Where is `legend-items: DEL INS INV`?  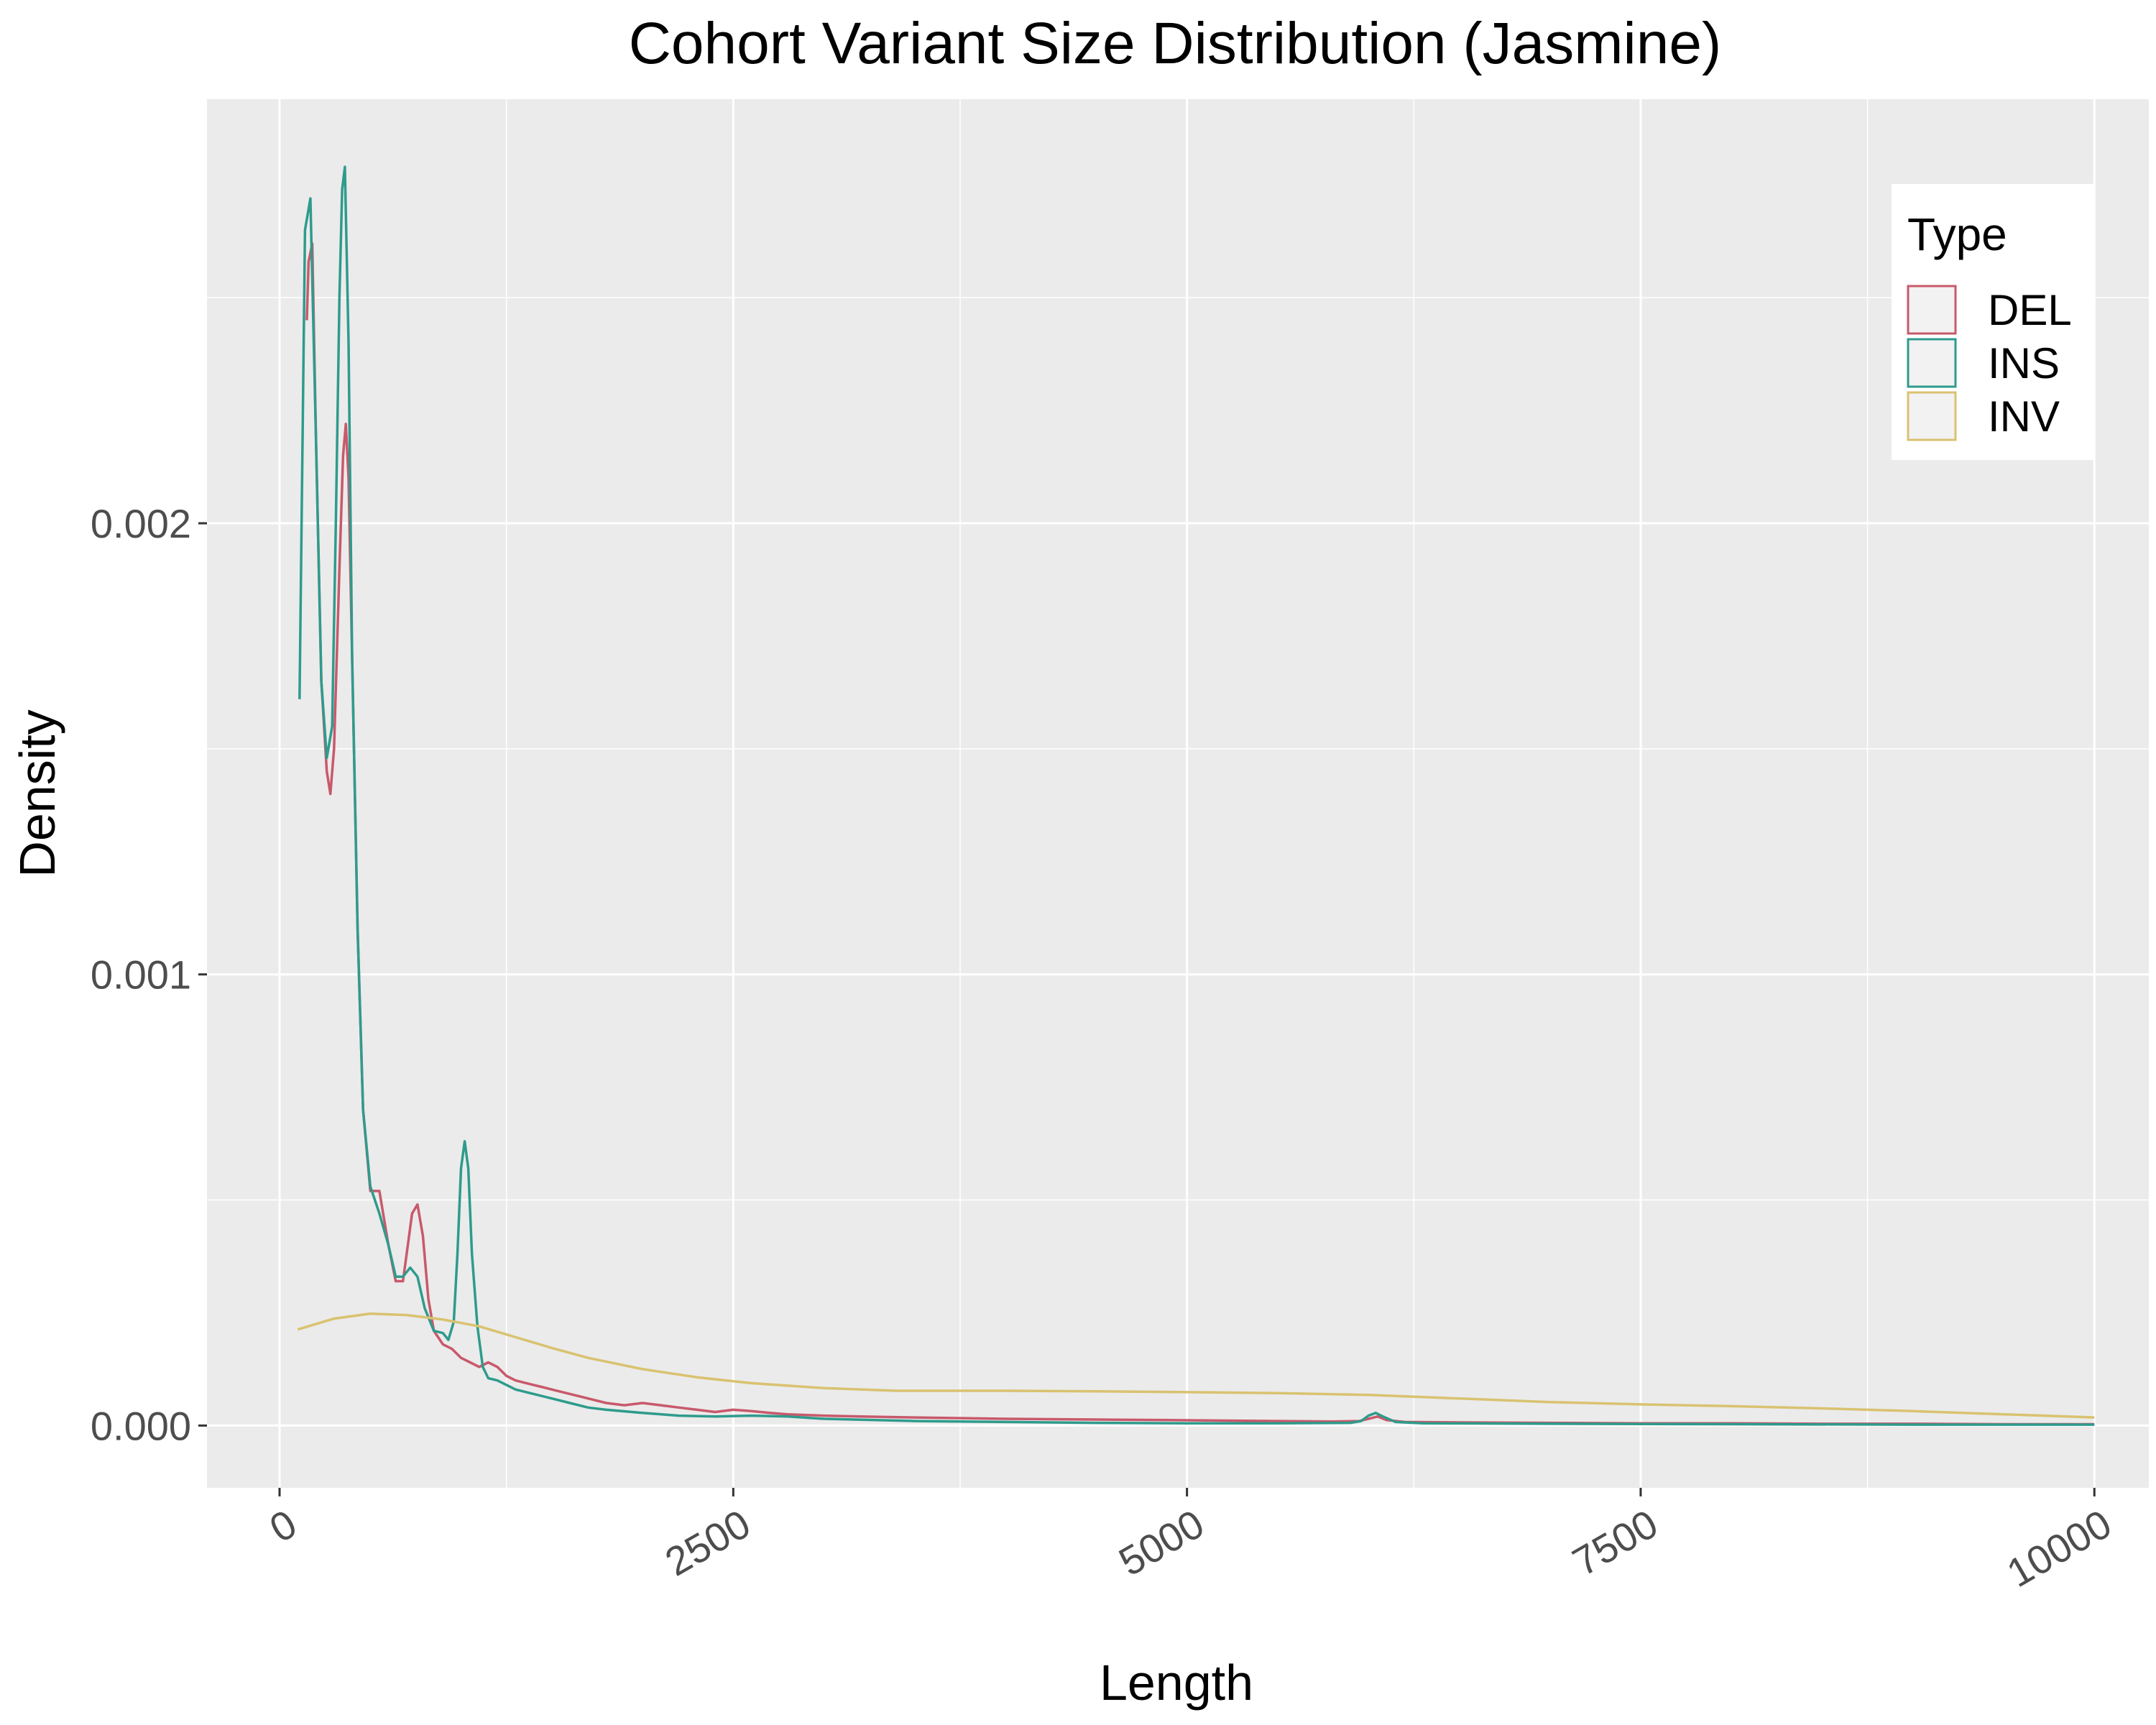
legend-items: DEL INS INV is located at coordinates (1990, 363).